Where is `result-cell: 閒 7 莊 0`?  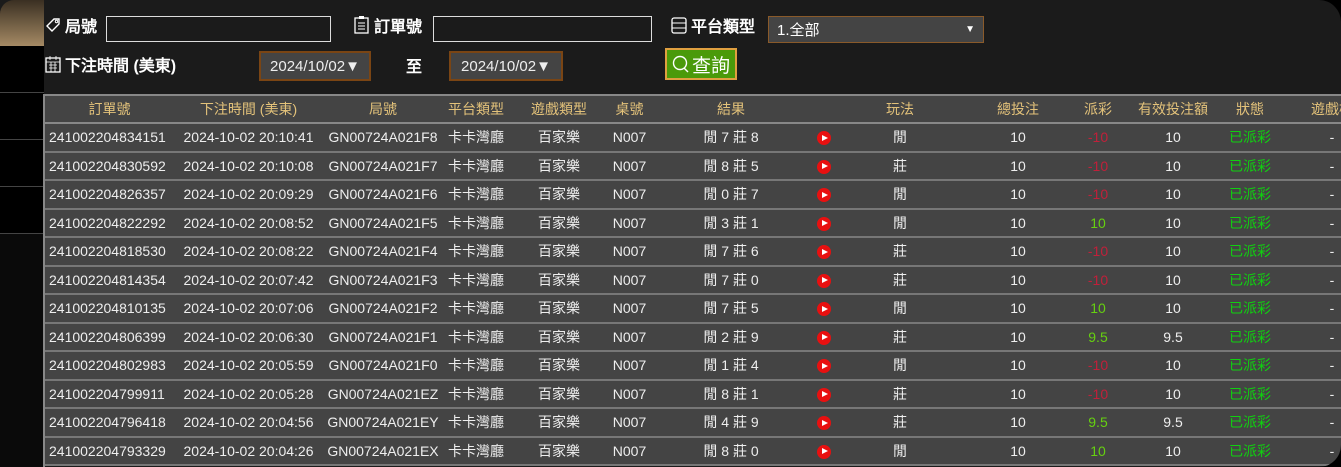
result-cell: 閒 7 莊 0 is located at coordinates (731, 280).